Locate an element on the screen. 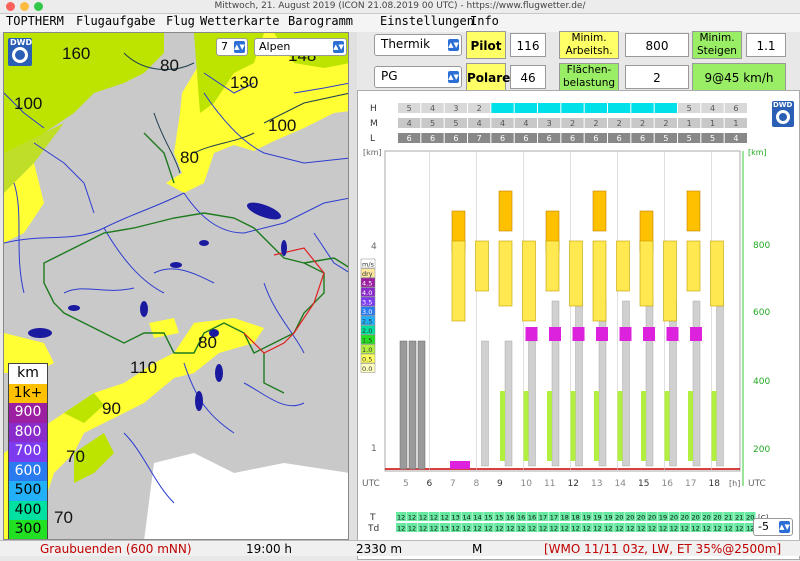 The width and height of the screenshot is (800, 561). min-steigen-label-line1: Minim. is located at coordinates (717, 38).